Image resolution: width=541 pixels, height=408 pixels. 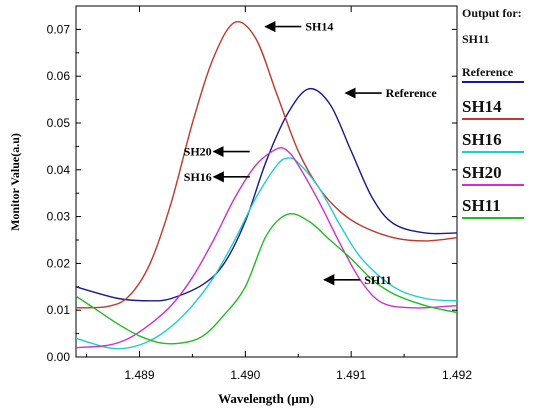 What do you see at coordinates (59, 76) in the screenshot?
I see `y-tick-label: 0.06` at bounding box center [59, 76].